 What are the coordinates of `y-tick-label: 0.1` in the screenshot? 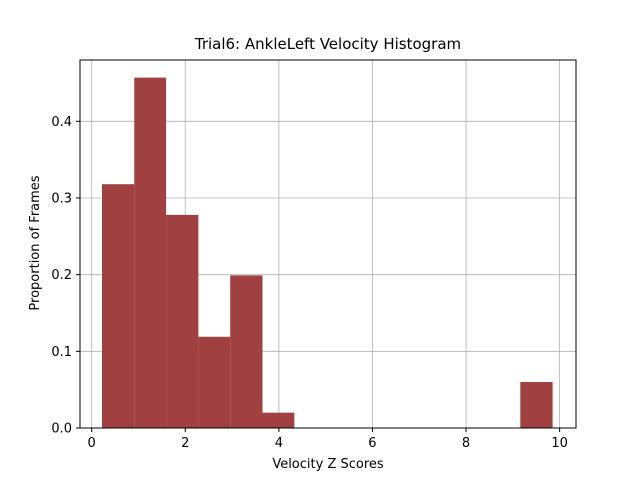 It's located at (61, 352).